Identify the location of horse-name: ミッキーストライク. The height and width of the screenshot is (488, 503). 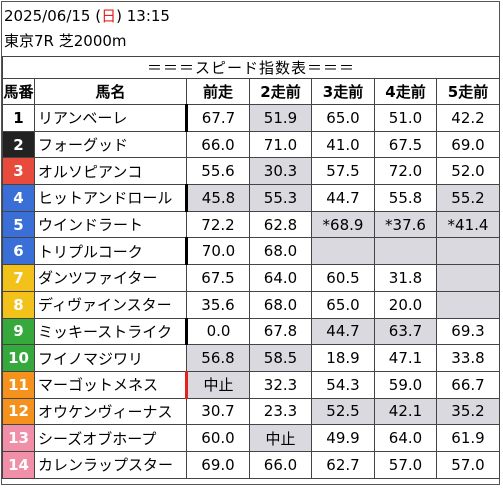
(111, 331).